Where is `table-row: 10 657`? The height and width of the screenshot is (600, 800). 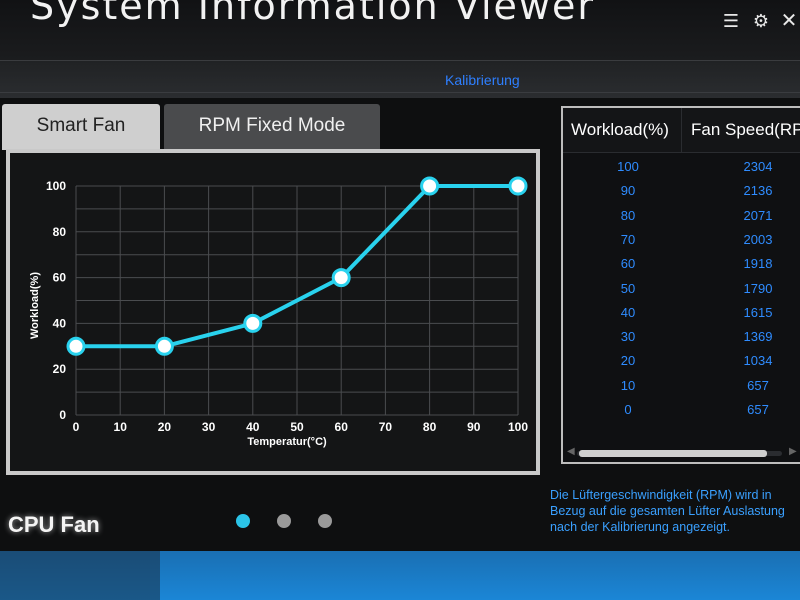 table-row: 10 657 is located at coordinates (681, 390).